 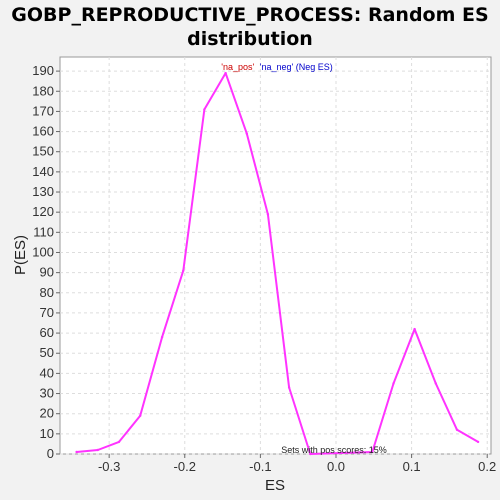 I want to click on y-tick-label: 10, so click(x=47, y=433).